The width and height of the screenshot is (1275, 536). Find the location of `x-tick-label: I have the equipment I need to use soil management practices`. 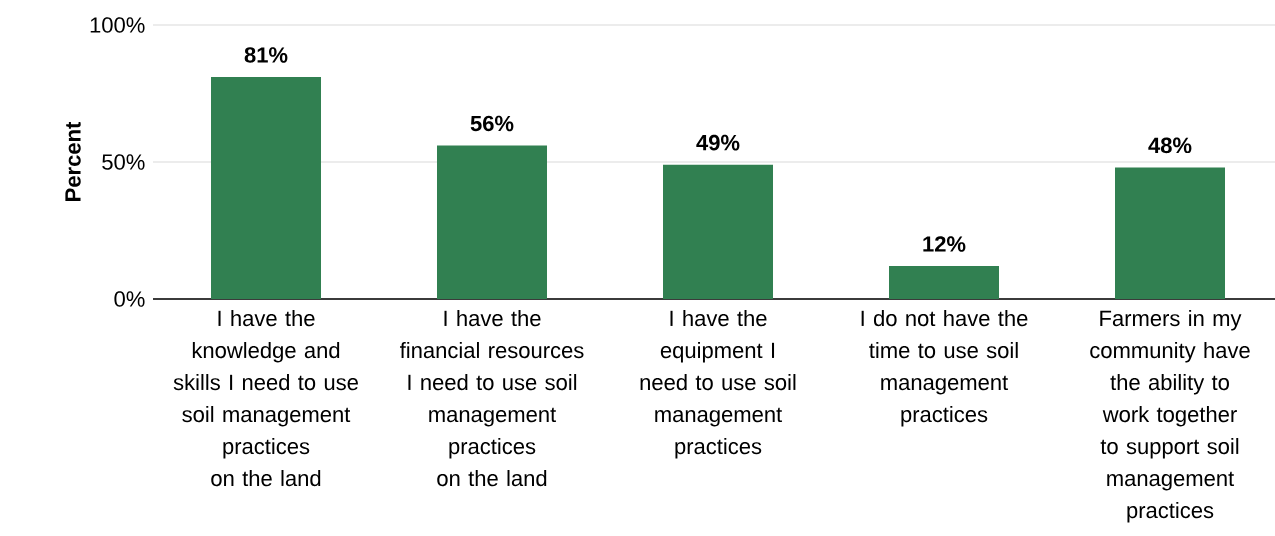

x-tick-label: I have the equipment I need to use soil management practices is located at coordinates (718, 384).